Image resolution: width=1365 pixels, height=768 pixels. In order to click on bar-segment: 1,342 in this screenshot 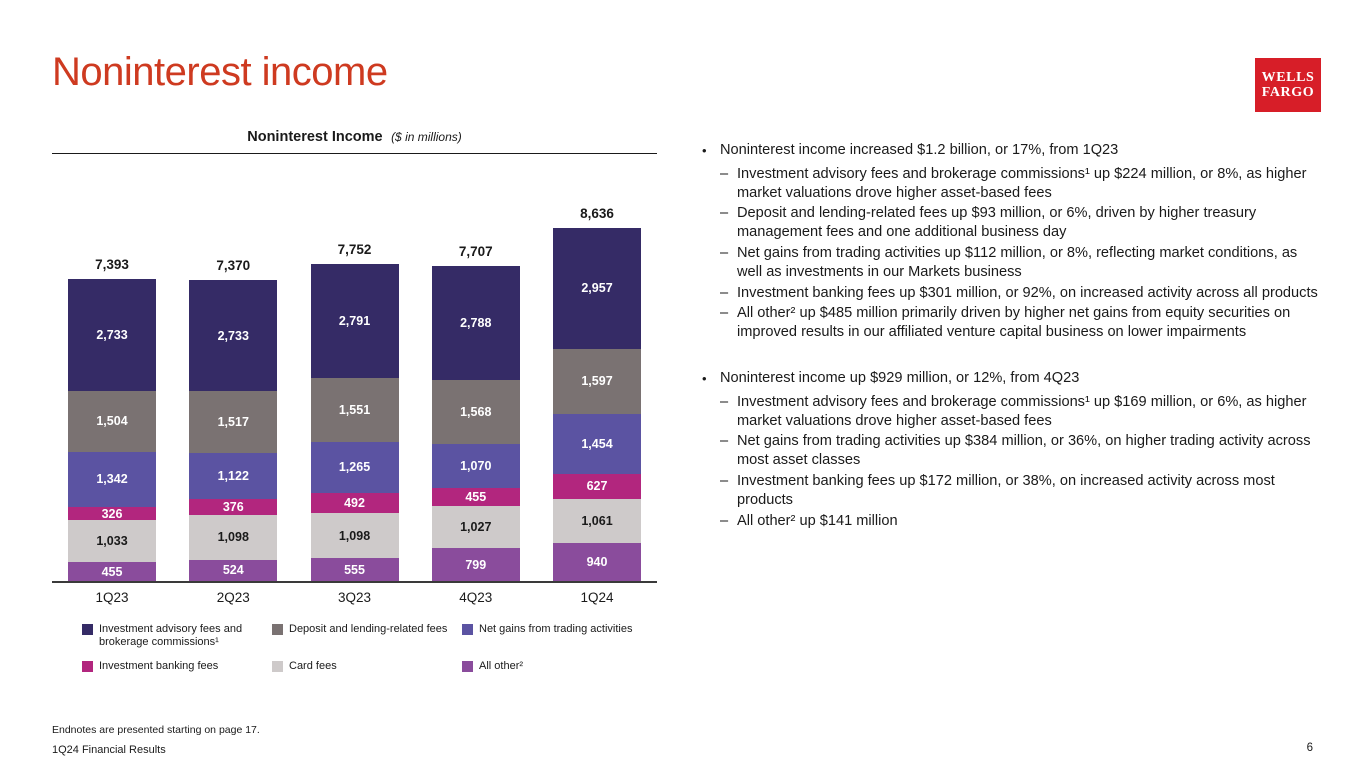, I will do `click(112, 479)`.